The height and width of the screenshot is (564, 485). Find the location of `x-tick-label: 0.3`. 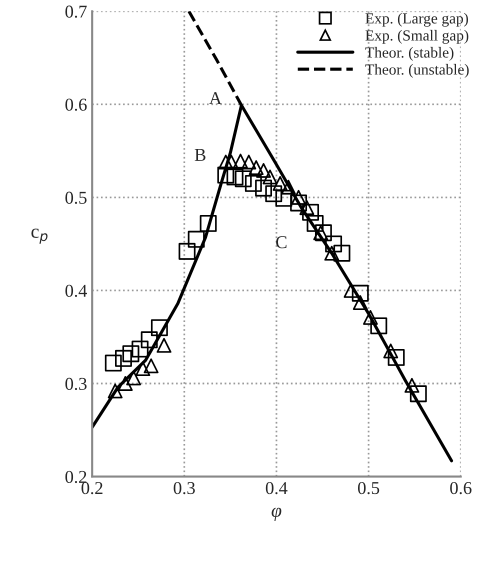

x-tick-label: 0.3 is located at coordinates (184, 488).